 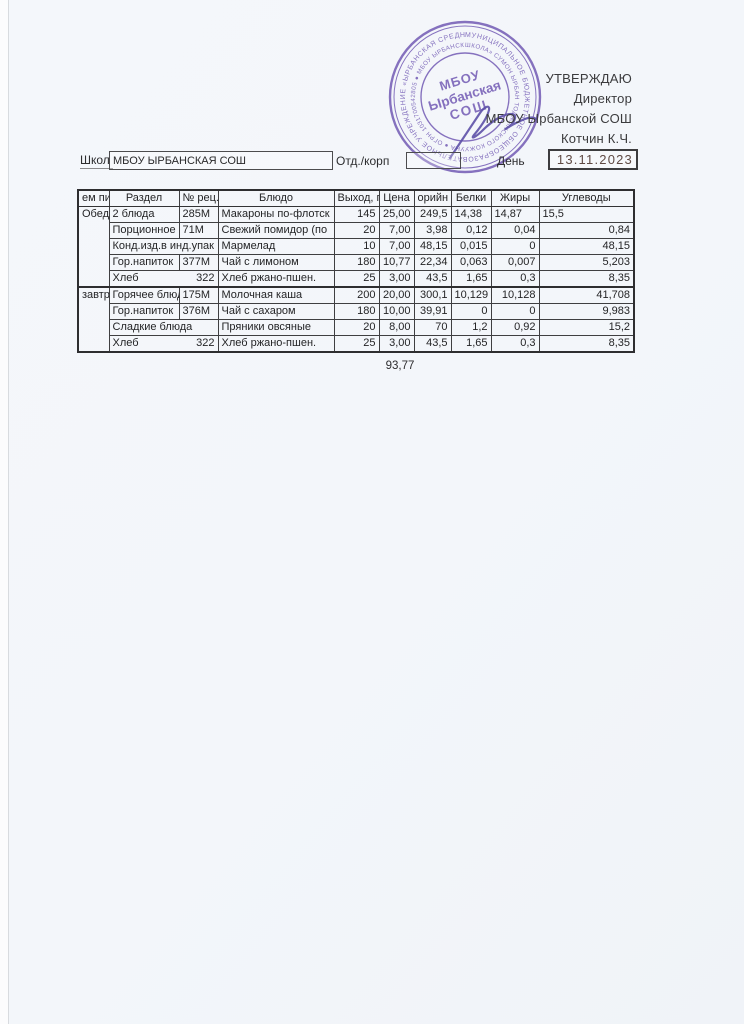 I want to click on cell-protein: 14,38, so click(x=471, y=214).